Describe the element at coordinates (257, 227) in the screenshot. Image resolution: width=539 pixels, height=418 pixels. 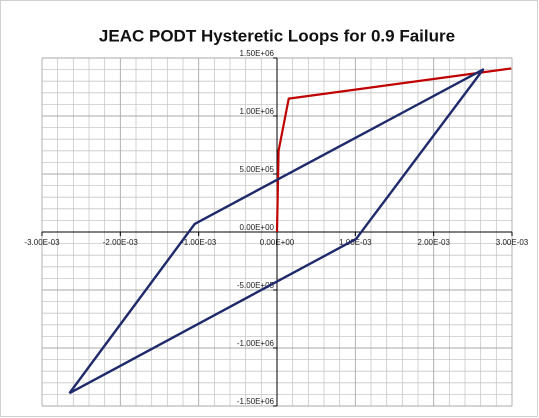
I see `y-tick-label: 0.00E+00` at that location.